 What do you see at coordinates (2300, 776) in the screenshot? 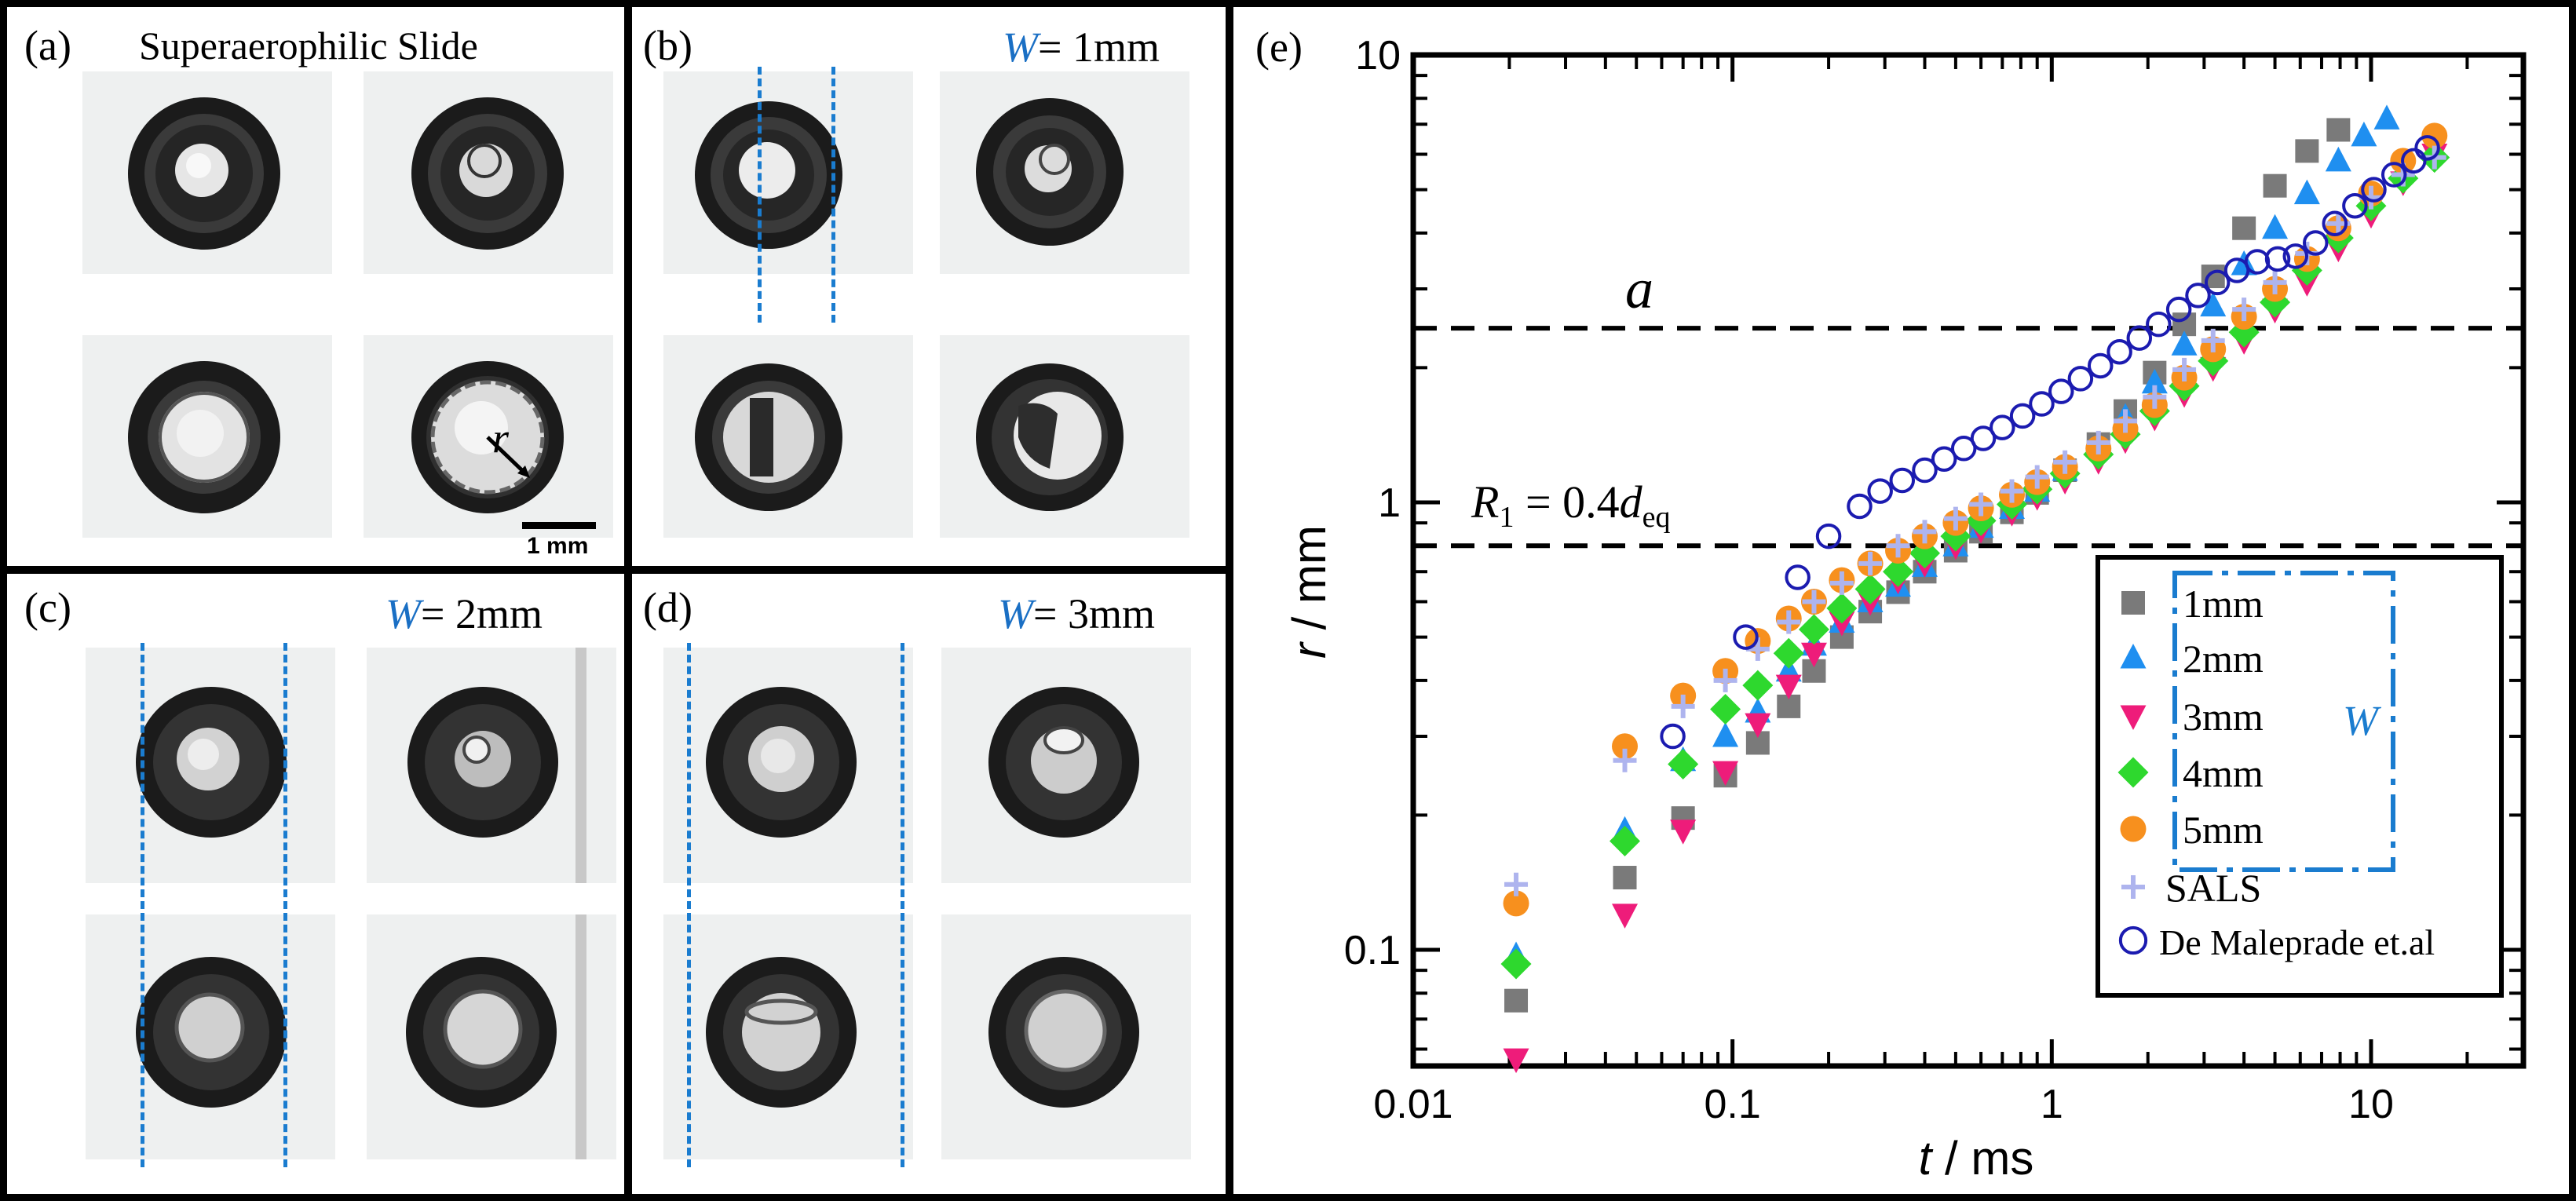
I see `legend-box` at bounding box center [2300, 776].